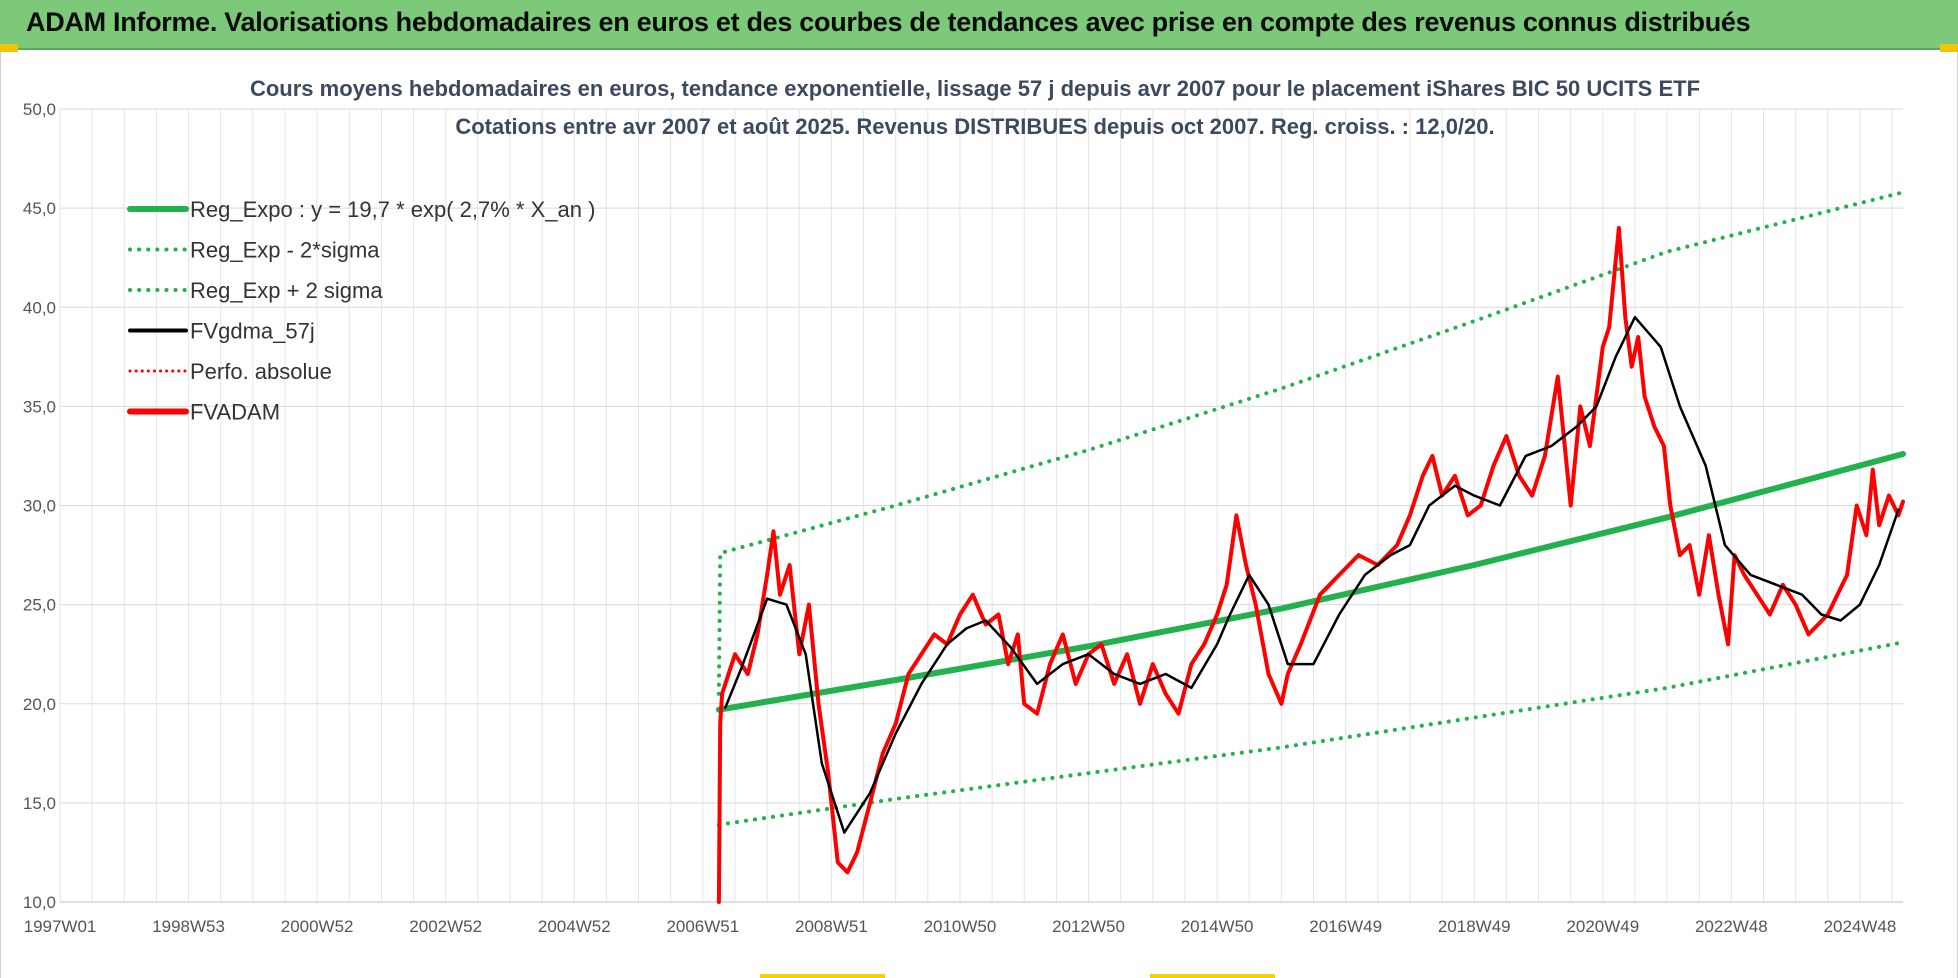 The width and height of the screenshot is (1958, 978). What do you see at coordinates (39, 803) in the screenshot?
I see `y-tick-label: 15,0` at bounding box center [39, 803].